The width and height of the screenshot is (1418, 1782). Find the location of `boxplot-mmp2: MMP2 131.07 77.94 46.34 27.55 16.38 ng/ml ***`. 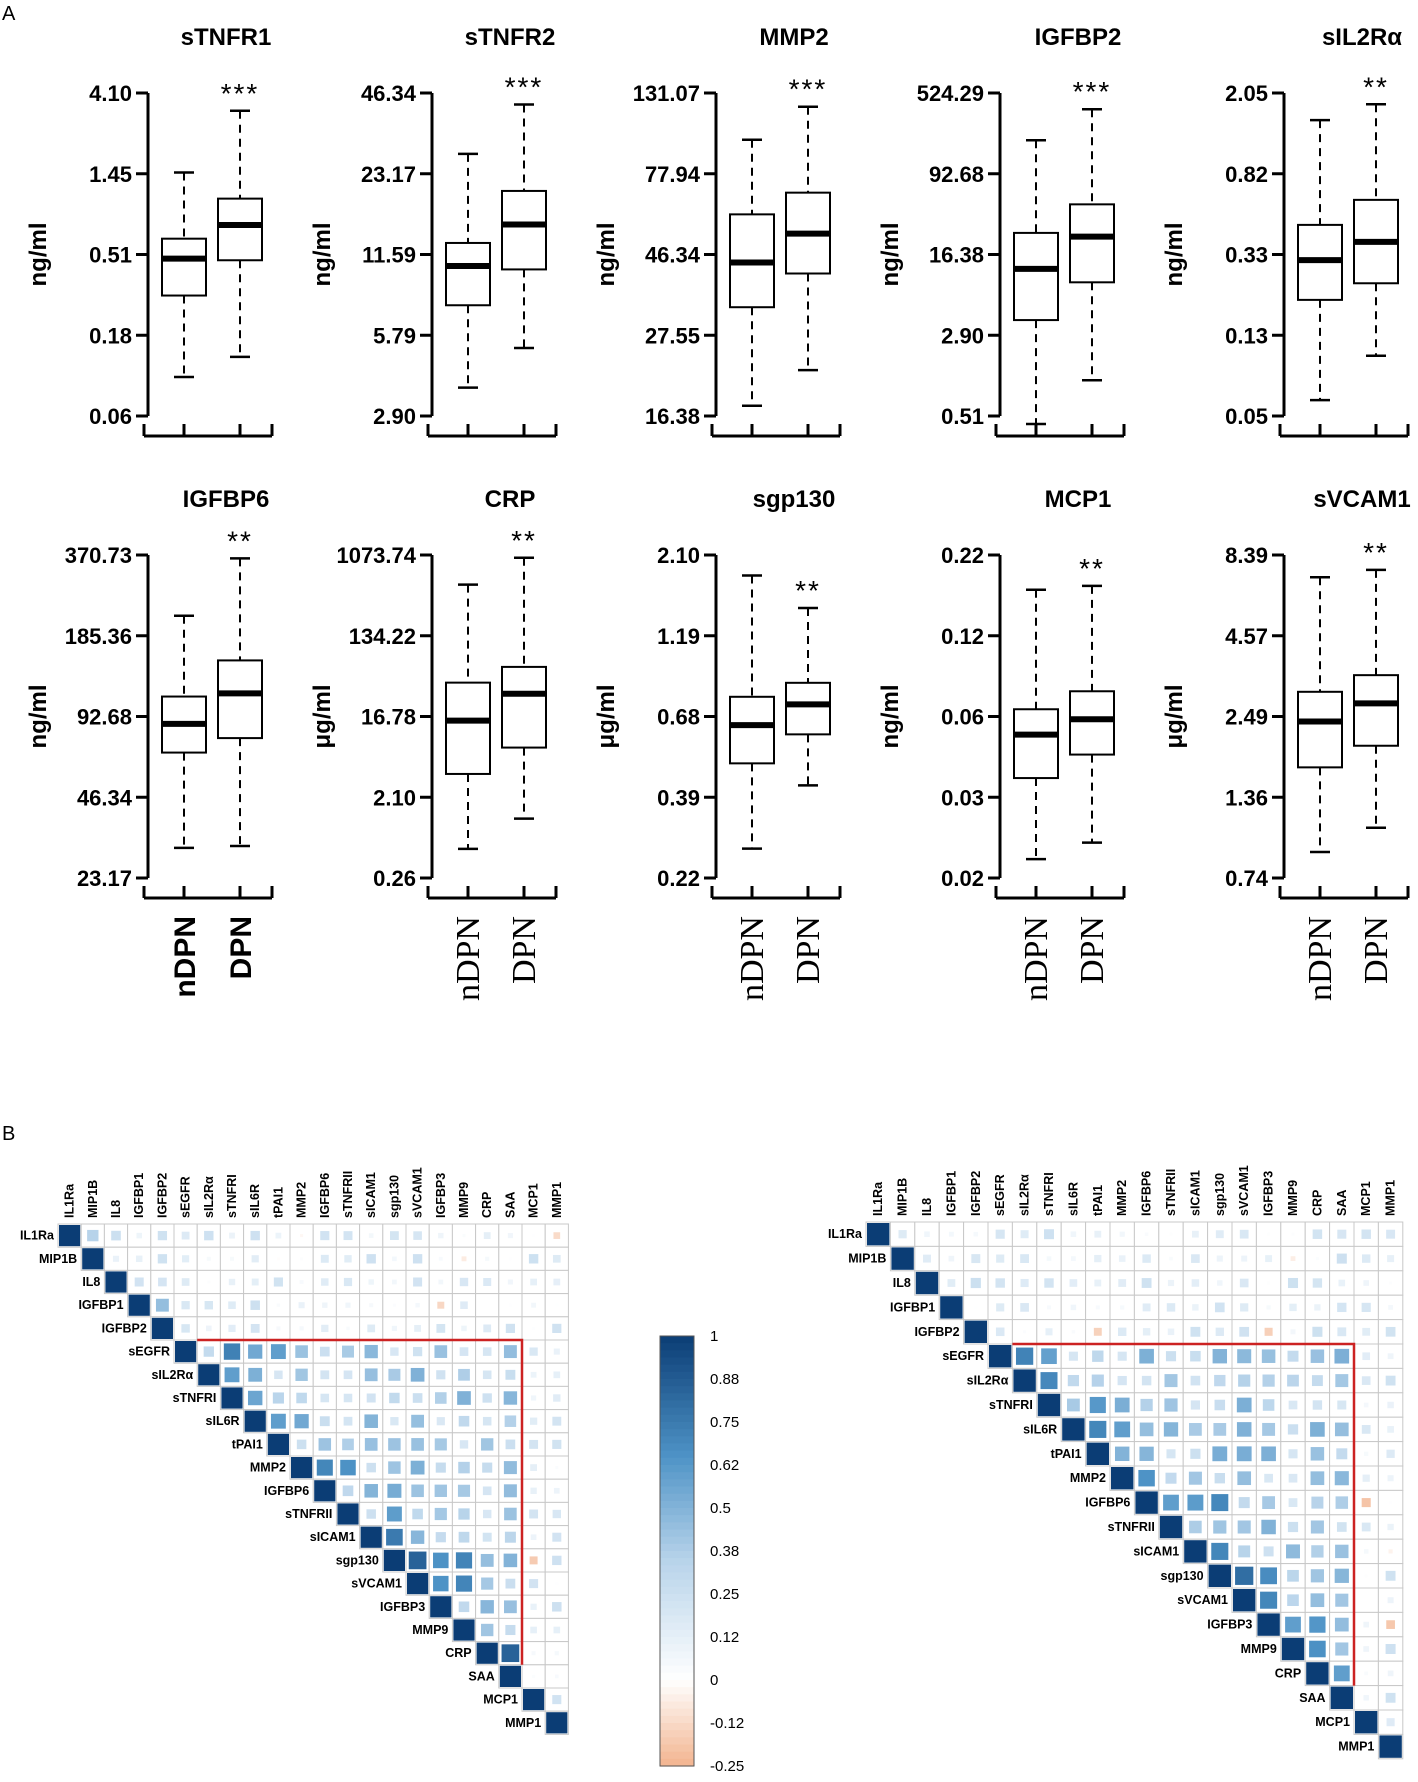

boxplot-mmp2: MMP2 131.07 77.94 46.34 27.55 16.38 ng/ml *** is located at coordinates (717, 231).